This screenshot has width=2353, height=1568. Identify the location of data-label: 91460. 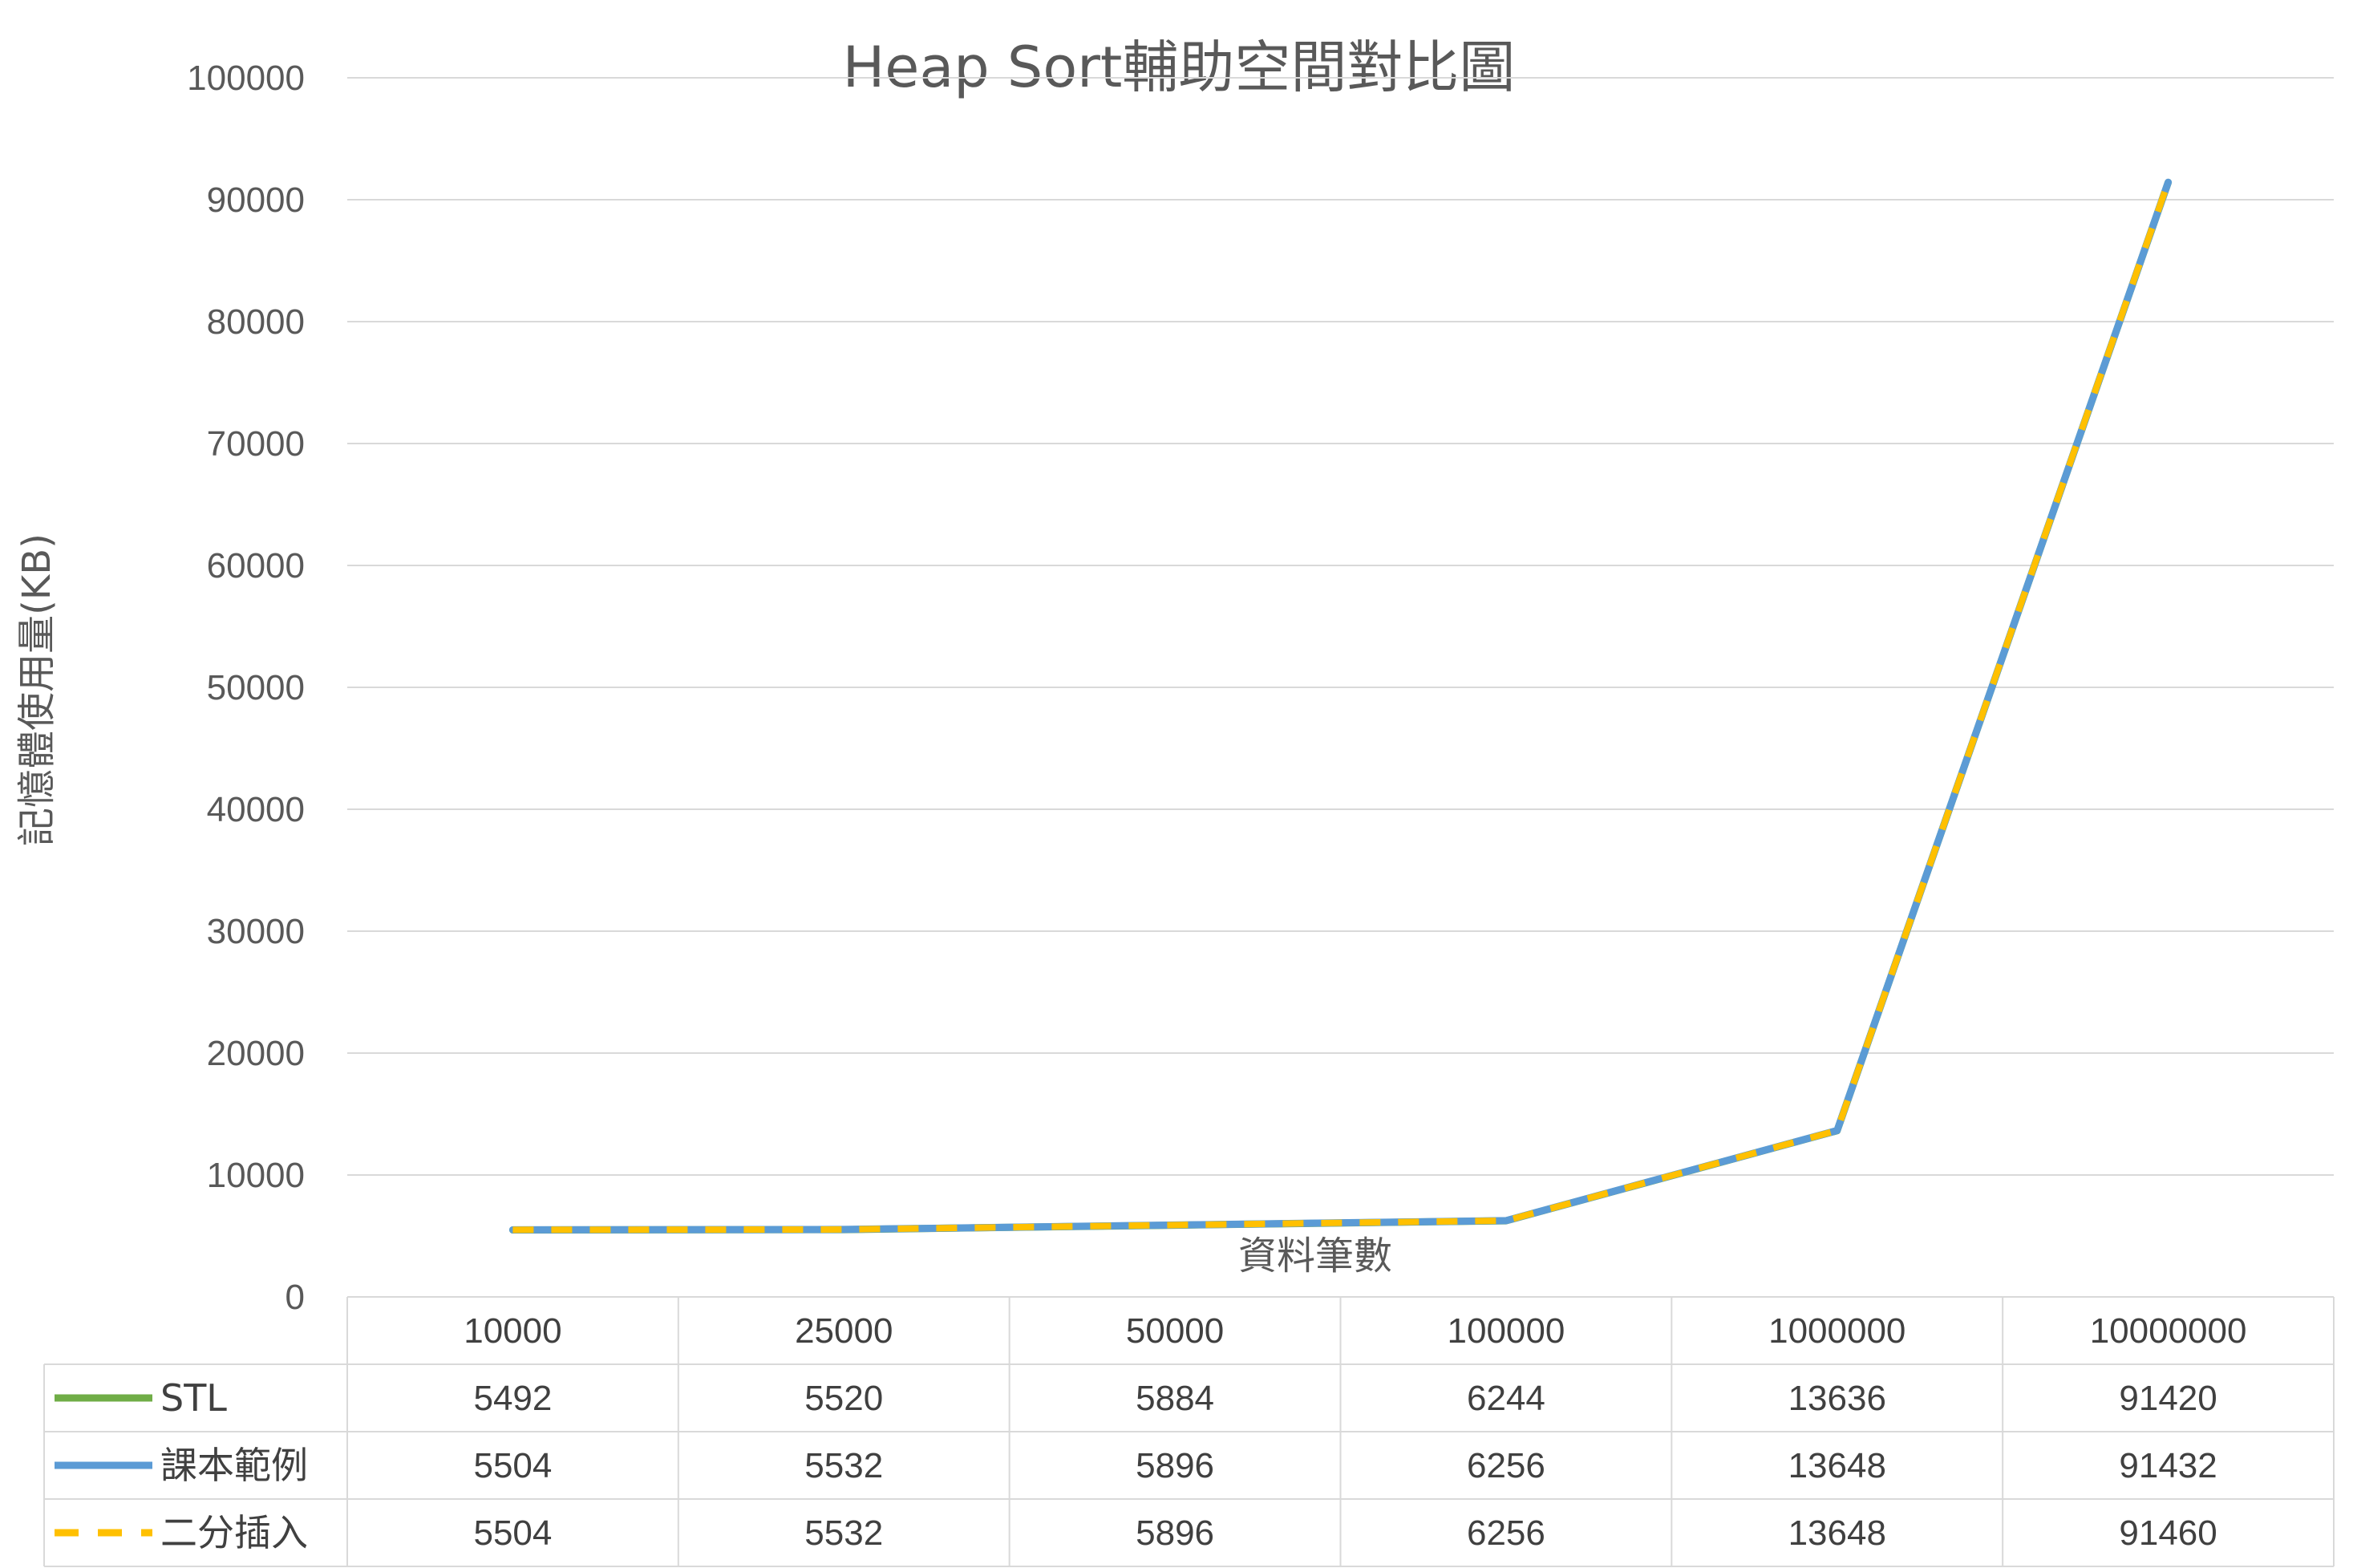
(2168, 1533).